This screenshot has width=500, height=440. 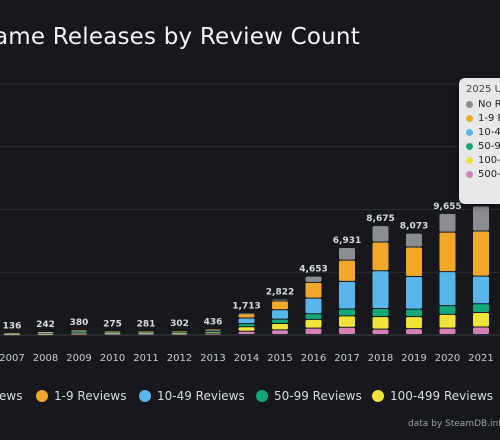 What do you see at coordinates (469, 160) in the screenshot?
I see `tooltip-swatch` at bounding box center [469, 160].